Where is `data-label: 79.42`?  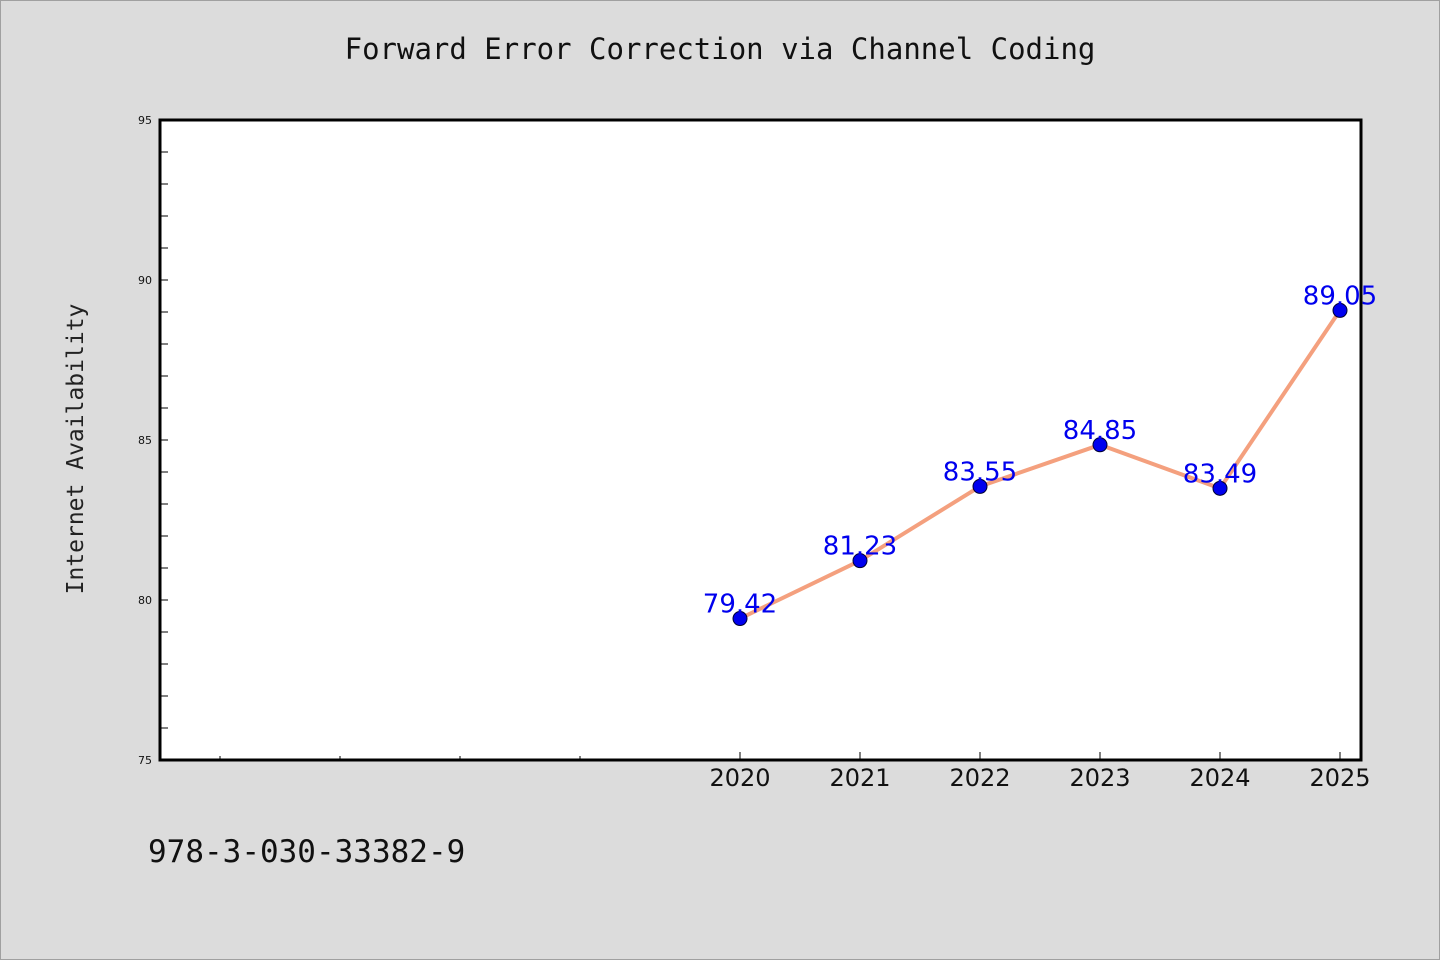 data-label: 79.42 is located at coordinates (740, 605).